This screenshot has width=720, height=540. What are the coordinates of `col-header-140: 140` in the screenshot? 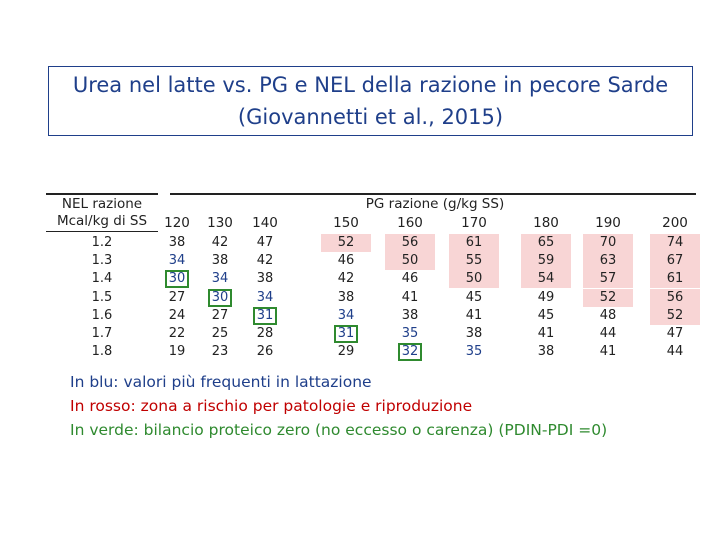 It's located at (265, 223).